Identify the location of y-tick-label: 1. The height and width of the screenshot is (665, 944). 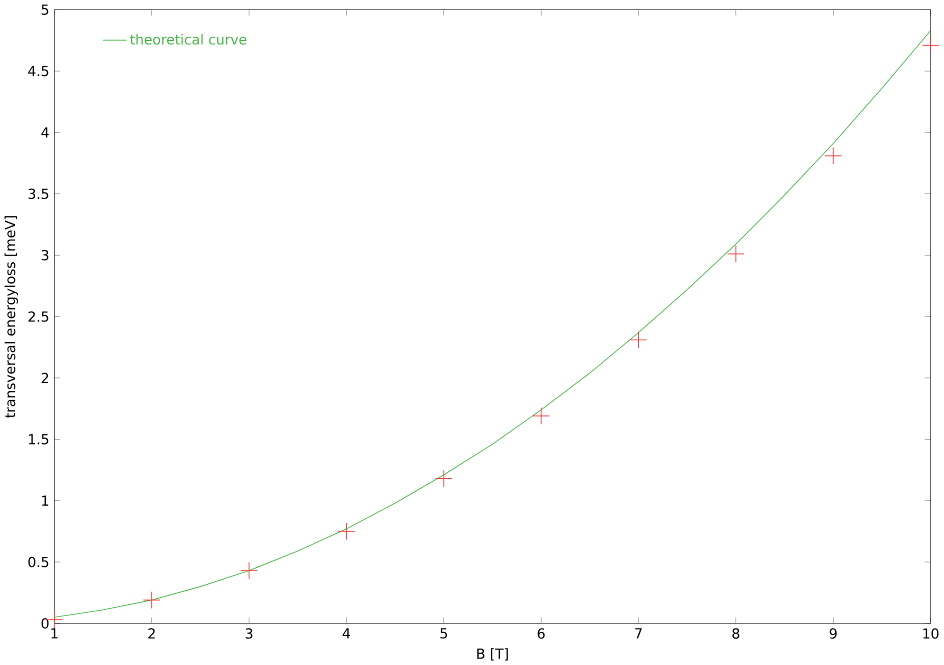
(45, 501).